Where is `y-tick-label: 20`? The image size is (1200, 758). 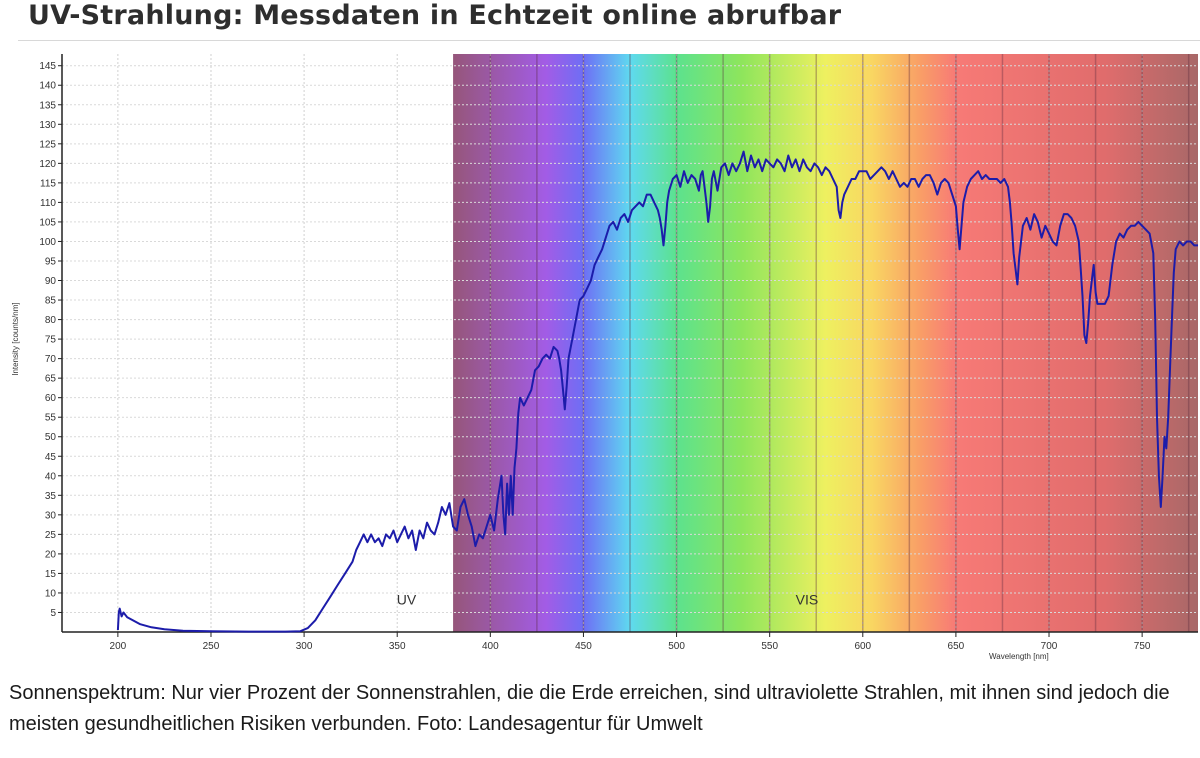 y-tick-label: 20 is located at coordinates (51, 554).